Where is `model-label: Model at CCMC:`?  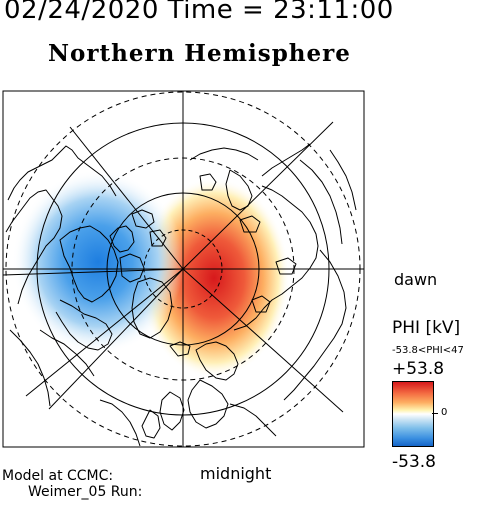 model-label: Model at CCMC: is located at coordinates (58, 476).